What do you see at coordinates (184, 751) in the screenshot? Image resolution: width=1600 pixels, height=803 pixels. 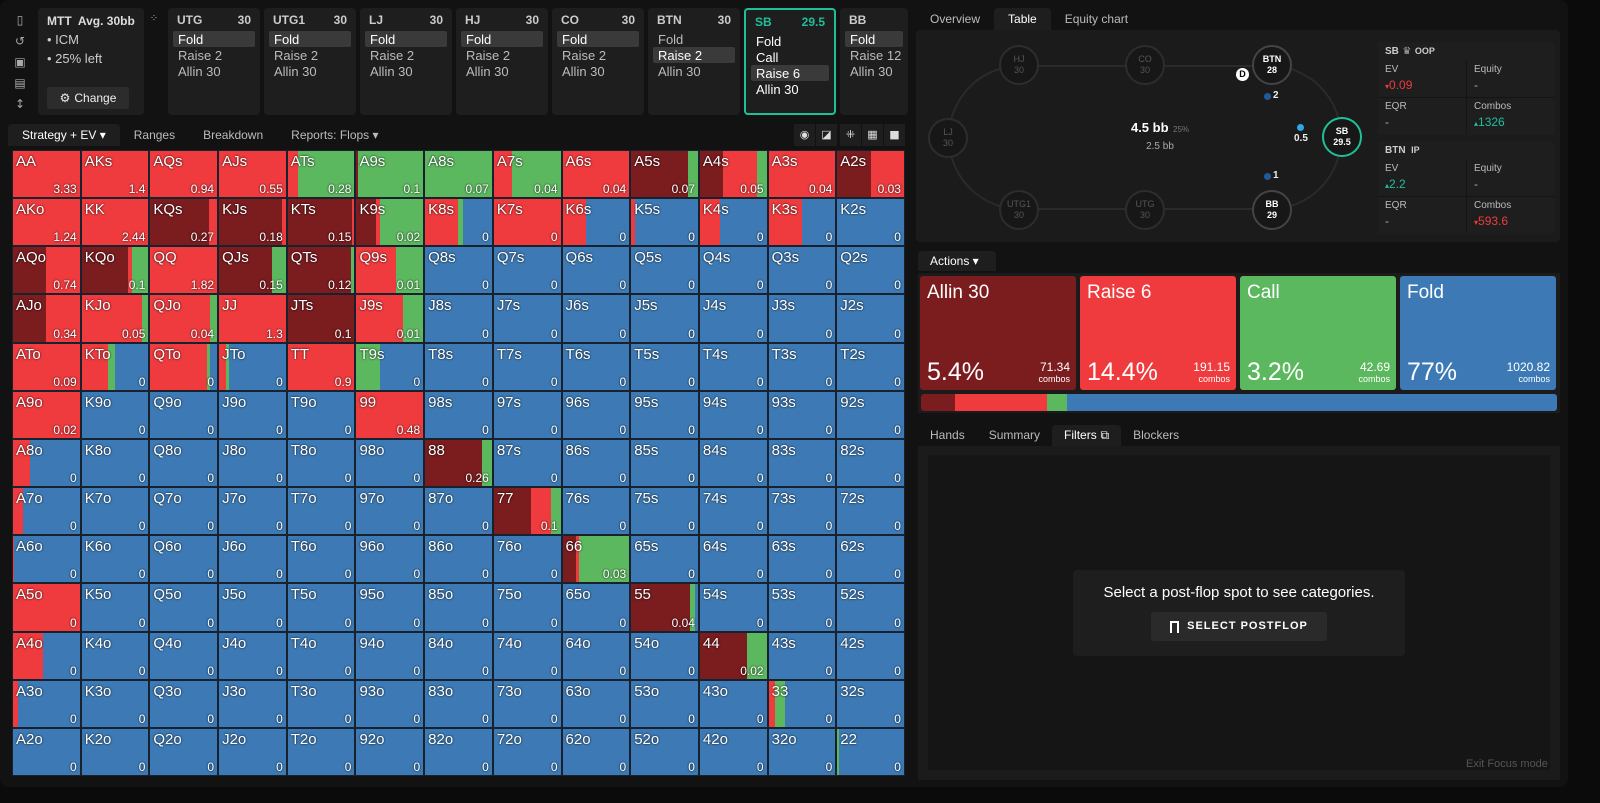 I see `hand-cell: Q2o 0` at bounding box center [184, 751].